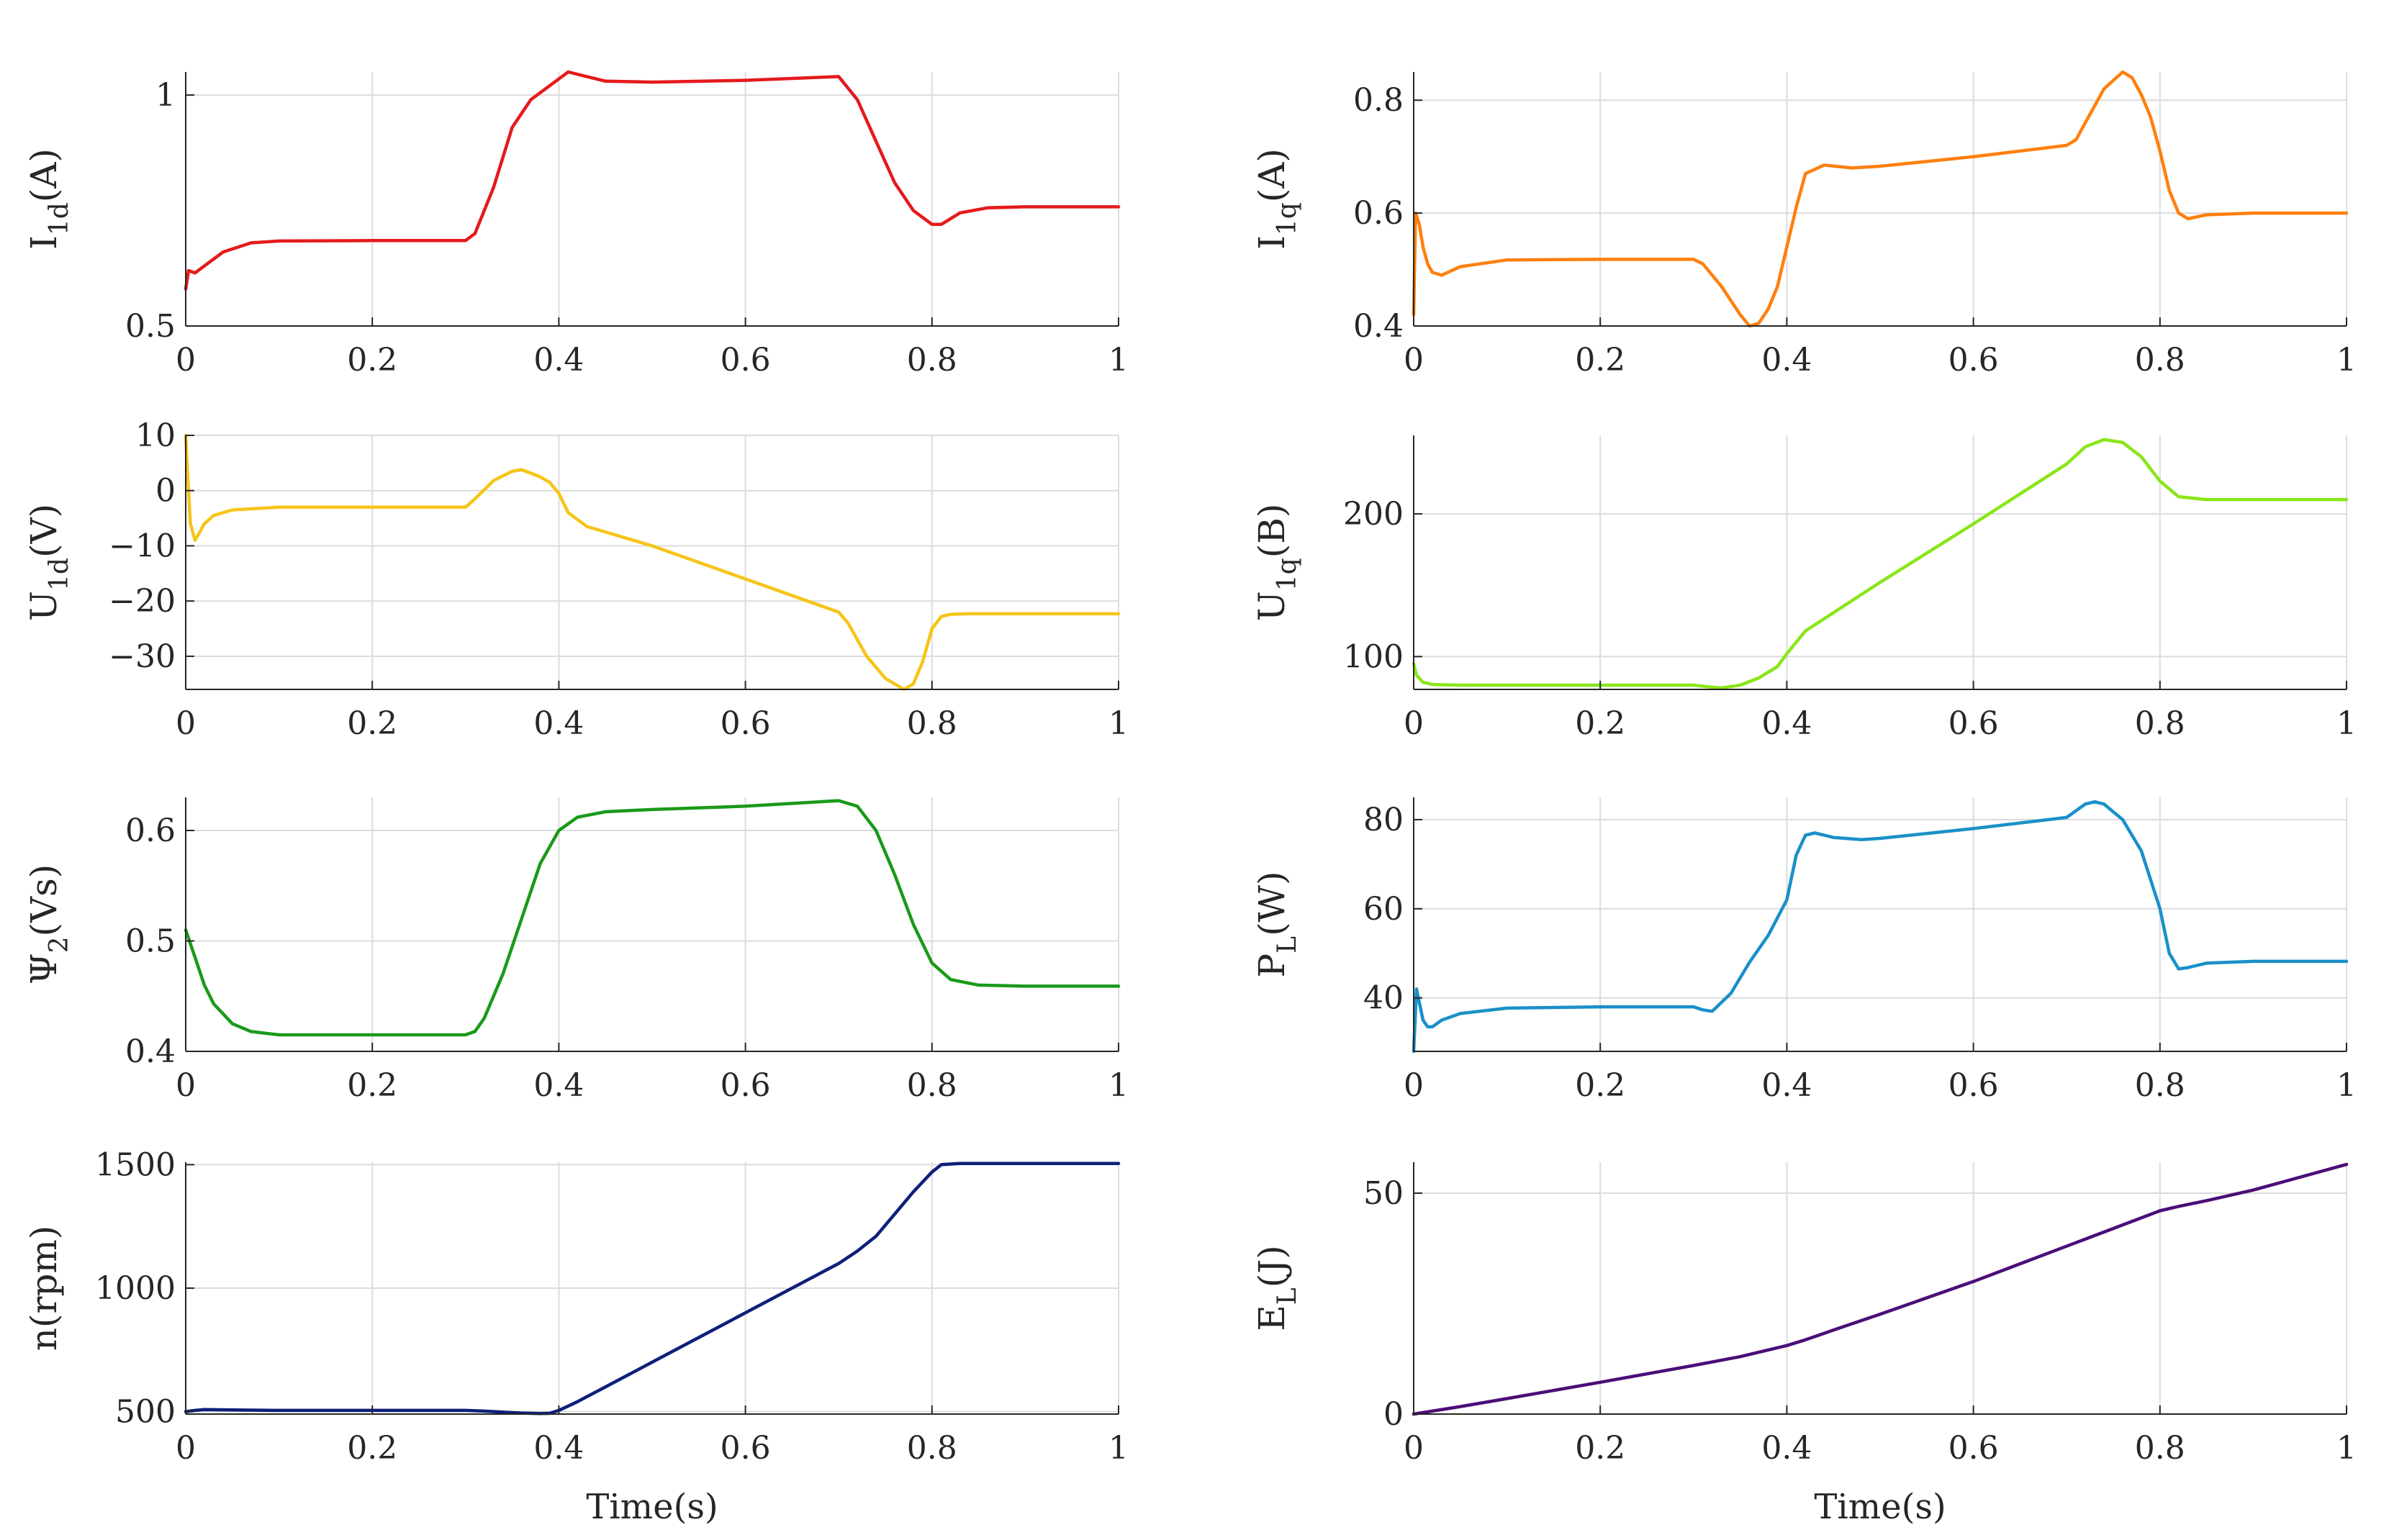 This screenshot has height=1540, width=2389. Describe the element at coordinates (932, 1085) in the screenshot. I see `chart-flux-xtick-label: 0.8` at that location.